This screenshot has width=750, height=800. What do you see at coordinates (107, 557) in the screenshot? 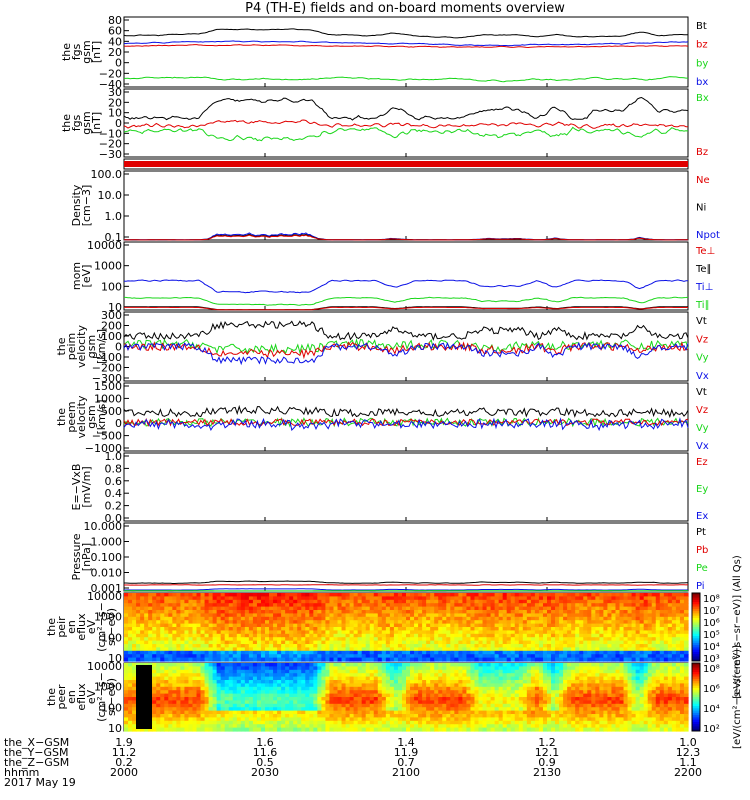
I see `y-tick-label: 0.100` at bounding box center [107, 557].